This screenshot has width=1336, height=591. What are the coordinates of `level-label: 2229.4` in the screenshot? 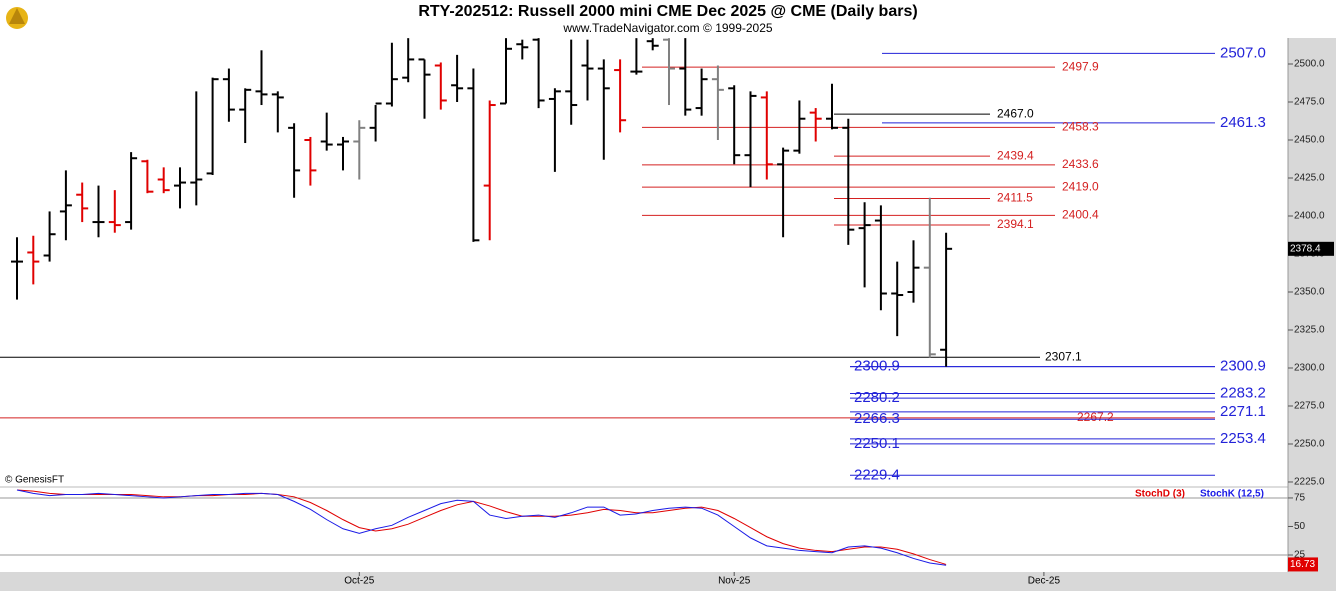 It's located at (877, 474).